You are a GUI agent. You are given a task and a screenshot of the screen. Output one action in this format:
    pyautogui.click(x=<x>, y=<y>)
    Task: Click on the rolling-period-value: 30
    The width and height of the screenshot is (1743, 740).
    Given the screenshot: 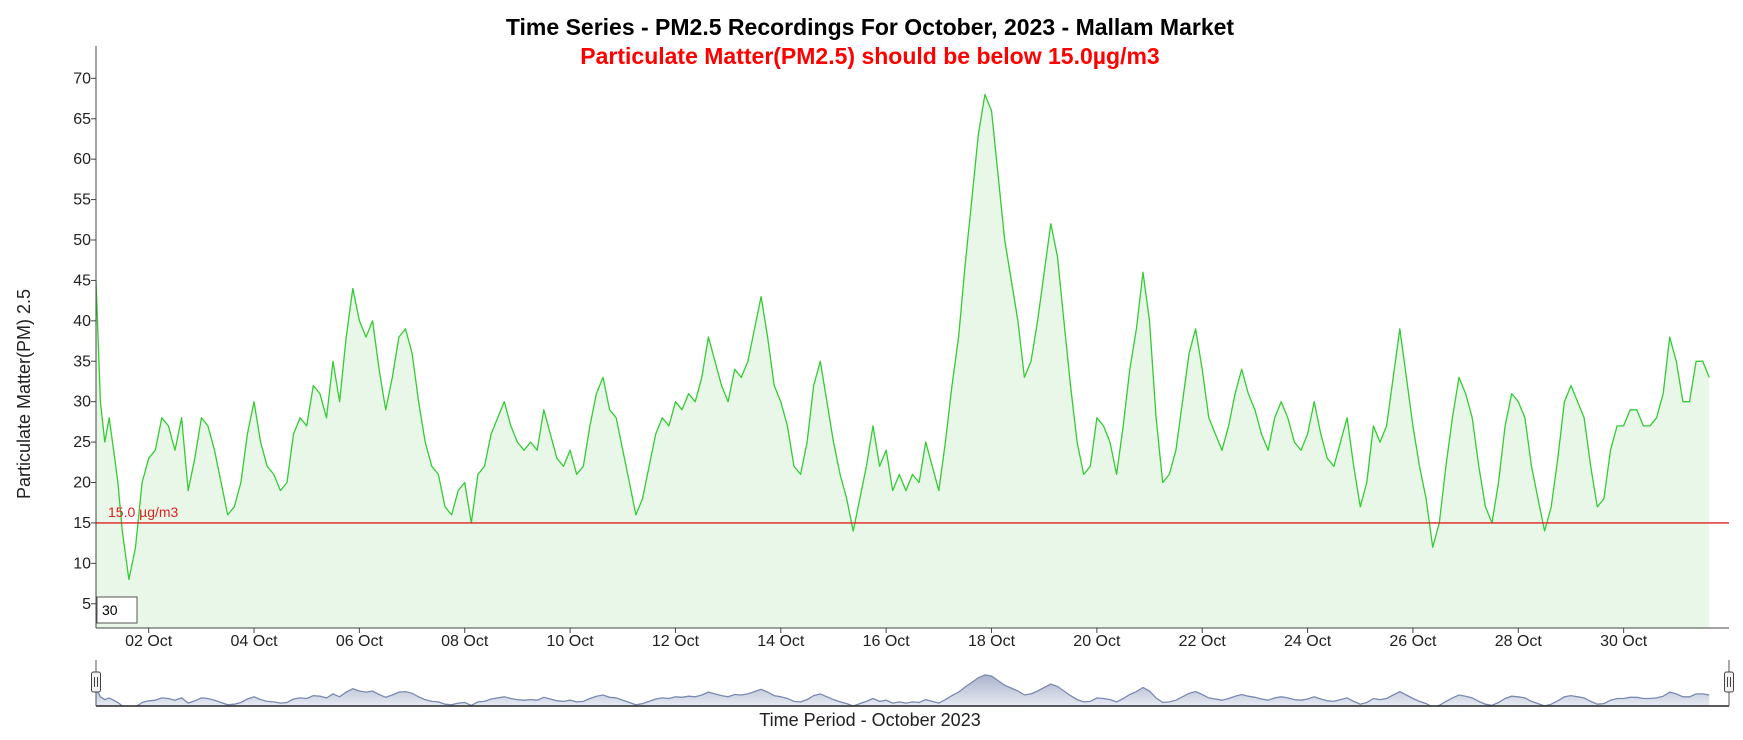 What is the action you would take?
    pyautogui.click(x=110, y=610)
    